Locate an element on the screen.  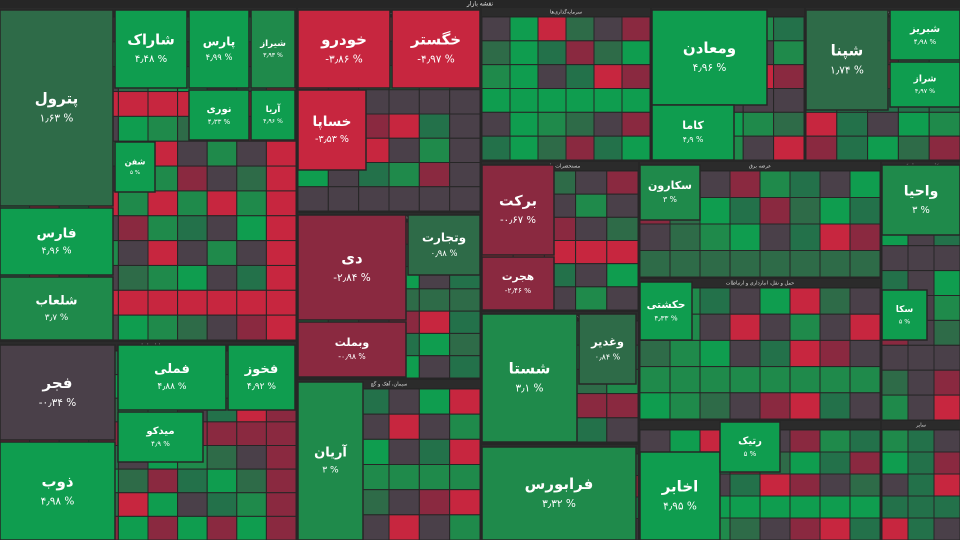
tile-label: فارس is located at coordinates (57, 233).